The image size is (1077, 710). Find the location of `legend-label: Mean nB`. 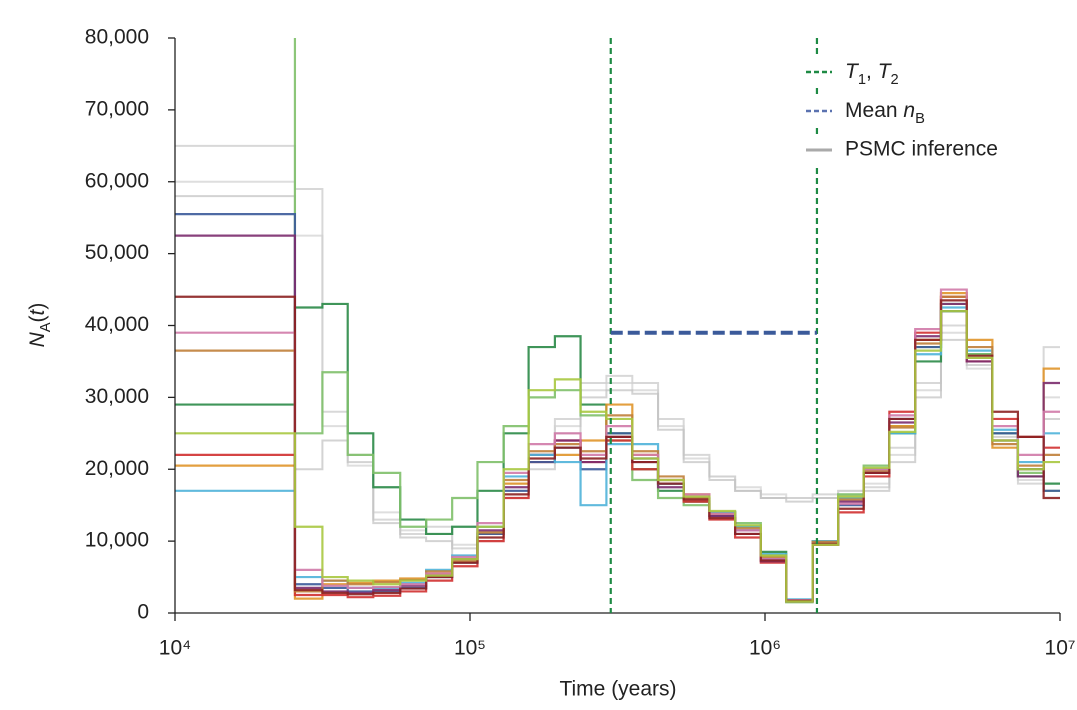

legend-label: Mean nB is located at coordinates (885, 113).